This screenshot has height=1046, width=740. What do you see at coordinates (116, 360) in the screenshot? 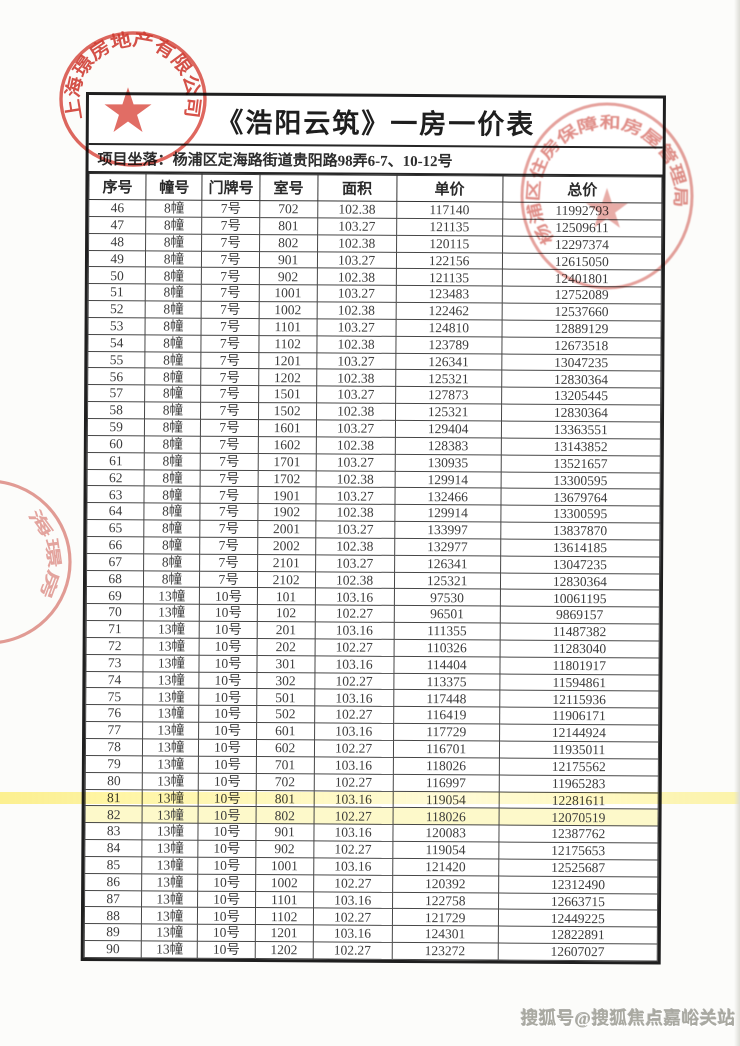
I see `cell-serial: 55` at bounding box center [116, 360].